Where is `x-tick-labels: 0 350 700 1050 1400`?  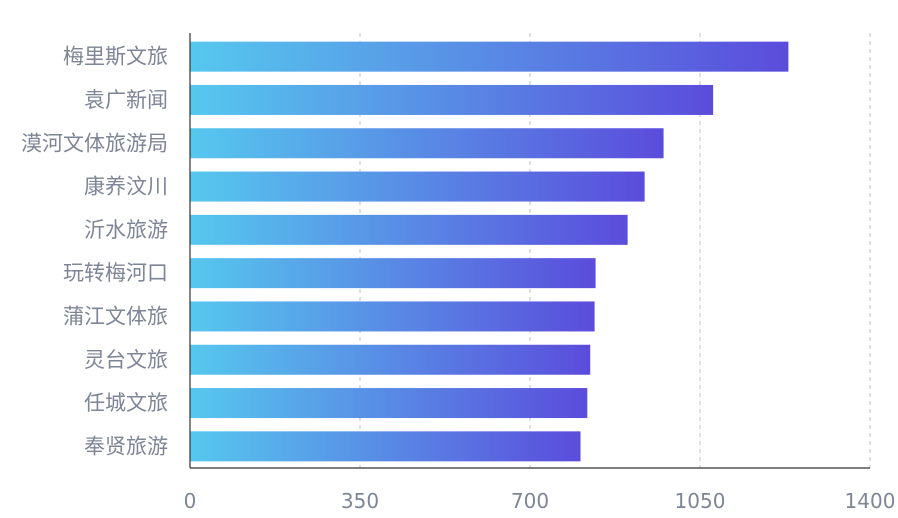
x-tick-labels: 0 350 700 1050 1400 is located at coordinates (540, 501).